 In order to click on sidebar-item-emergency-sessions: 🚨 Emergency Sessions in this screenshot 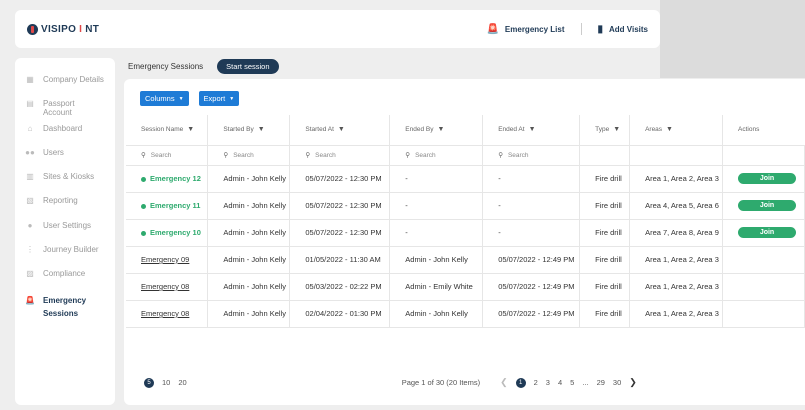, I will do `click(65, 310)`.